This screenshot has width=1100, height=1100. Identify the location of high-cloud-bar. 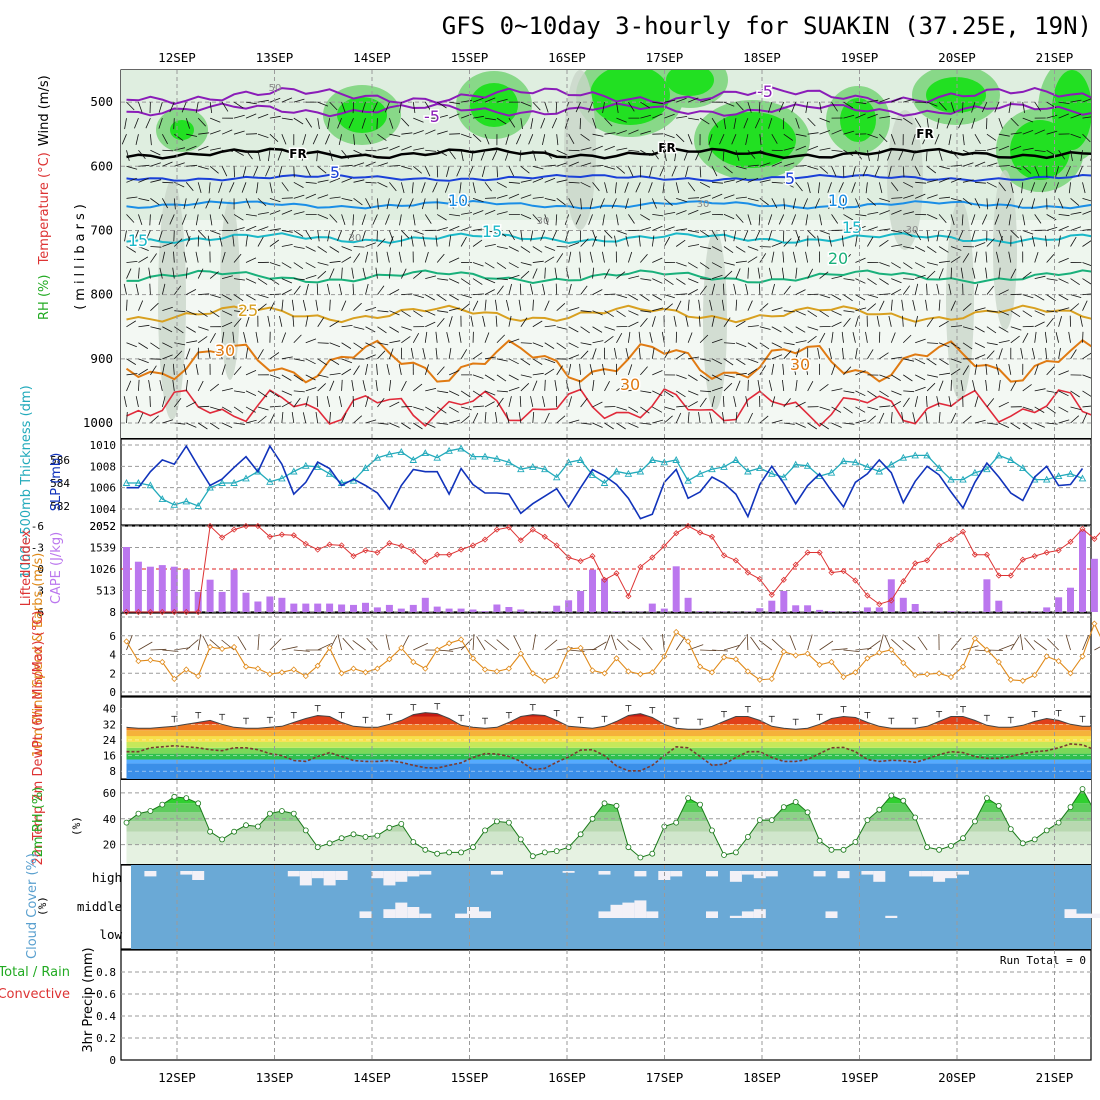
(413, 874).